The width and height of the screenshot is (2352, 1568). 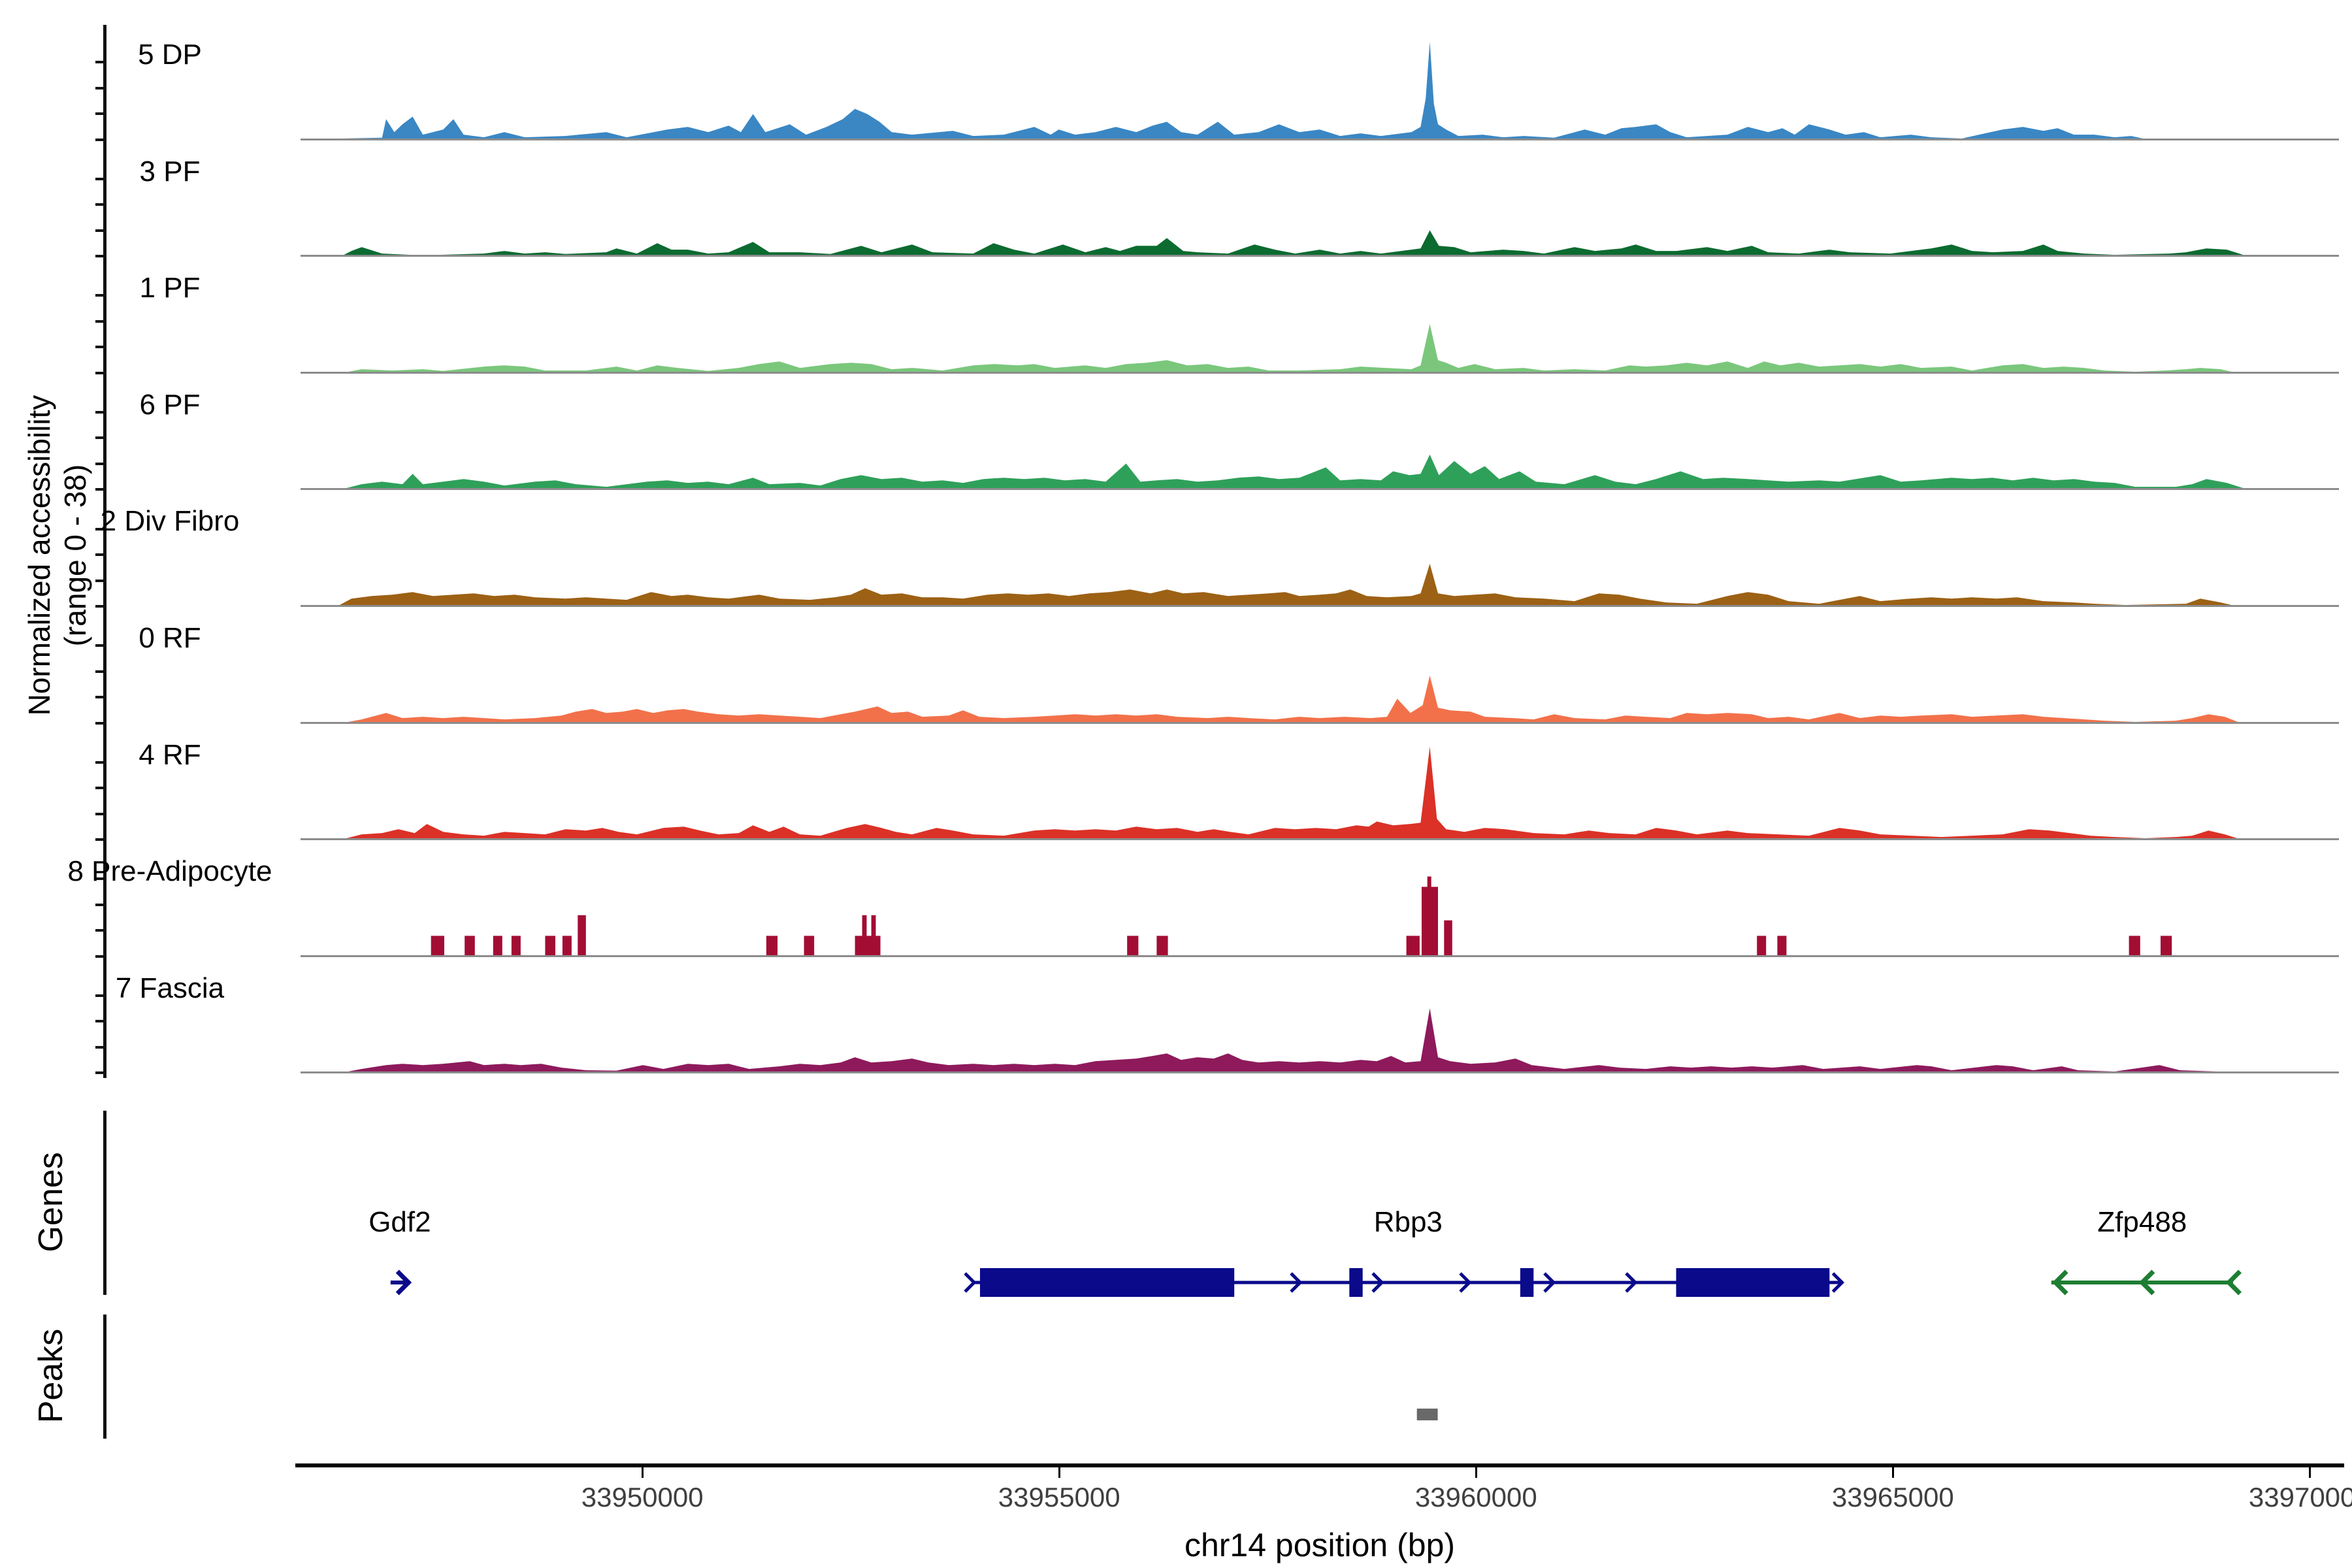 I want to click on x-axis-tick-label: 33950000, so click(x=642, y=1497).